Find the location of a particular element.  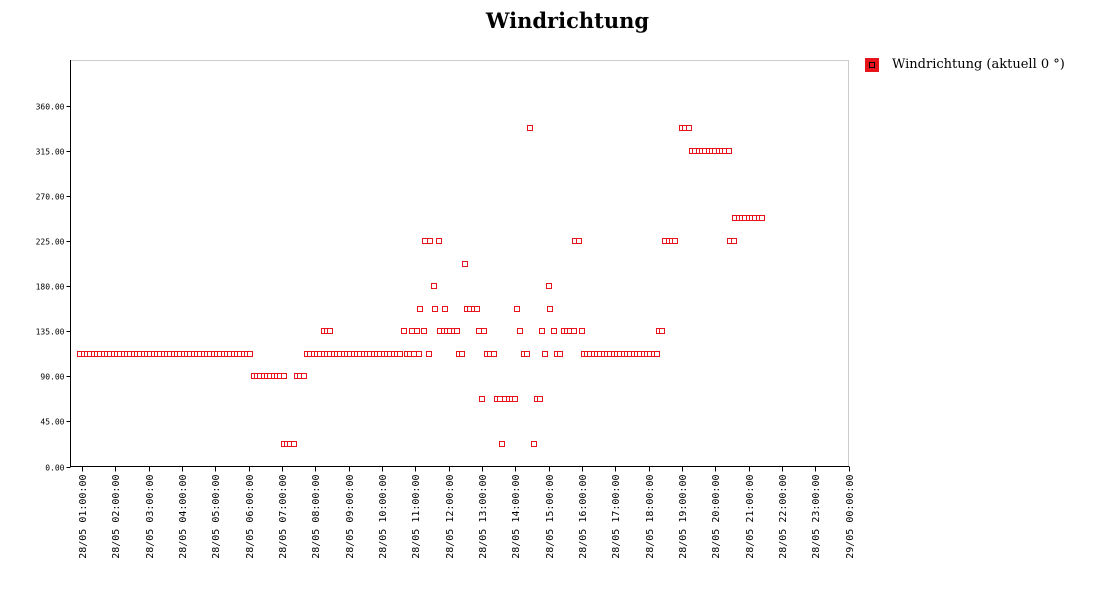

x-tick-label: 28/05 19:00:00 is located at coordinates (683, 517).